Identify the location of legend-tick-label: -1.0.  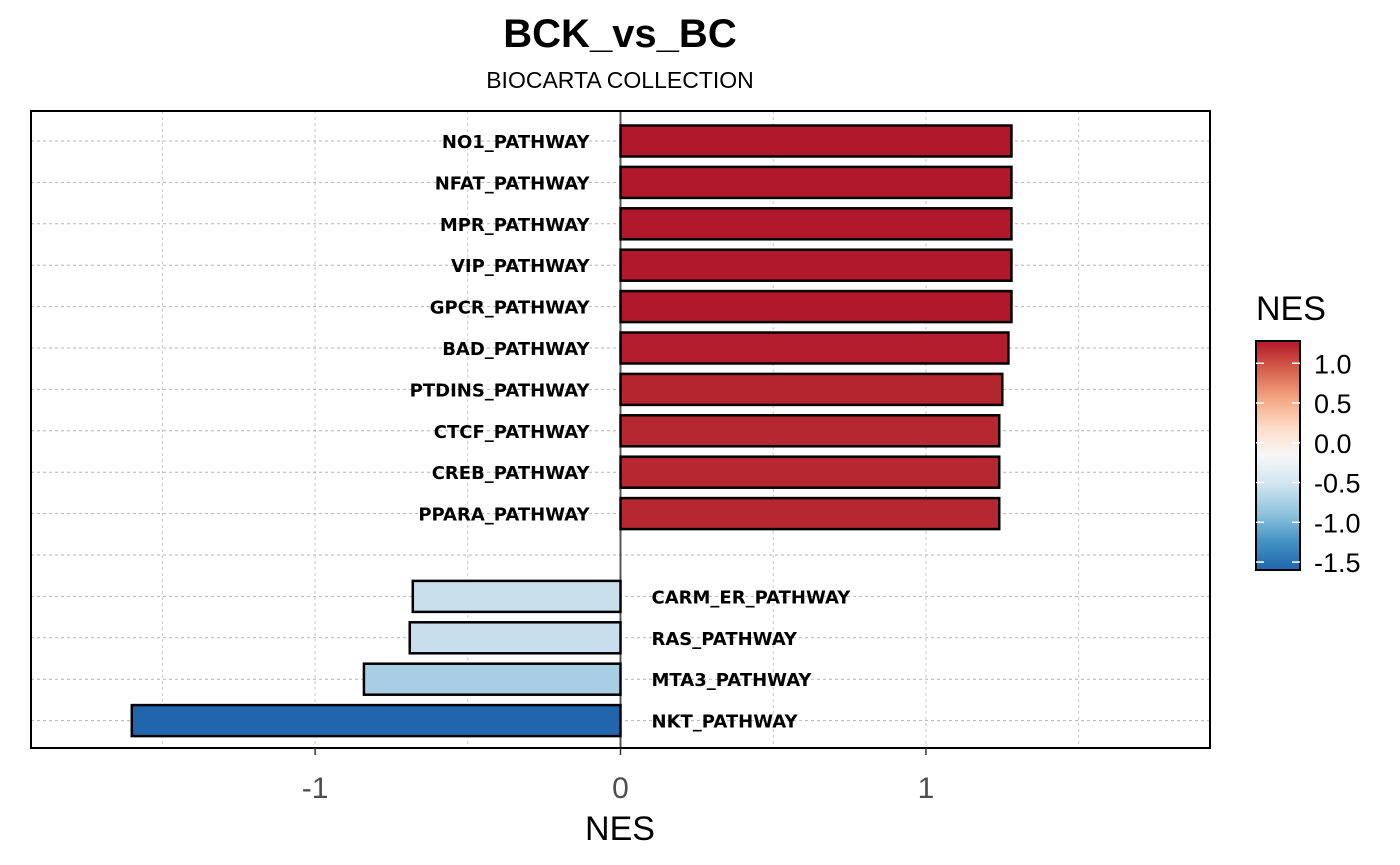
(1337, 523).